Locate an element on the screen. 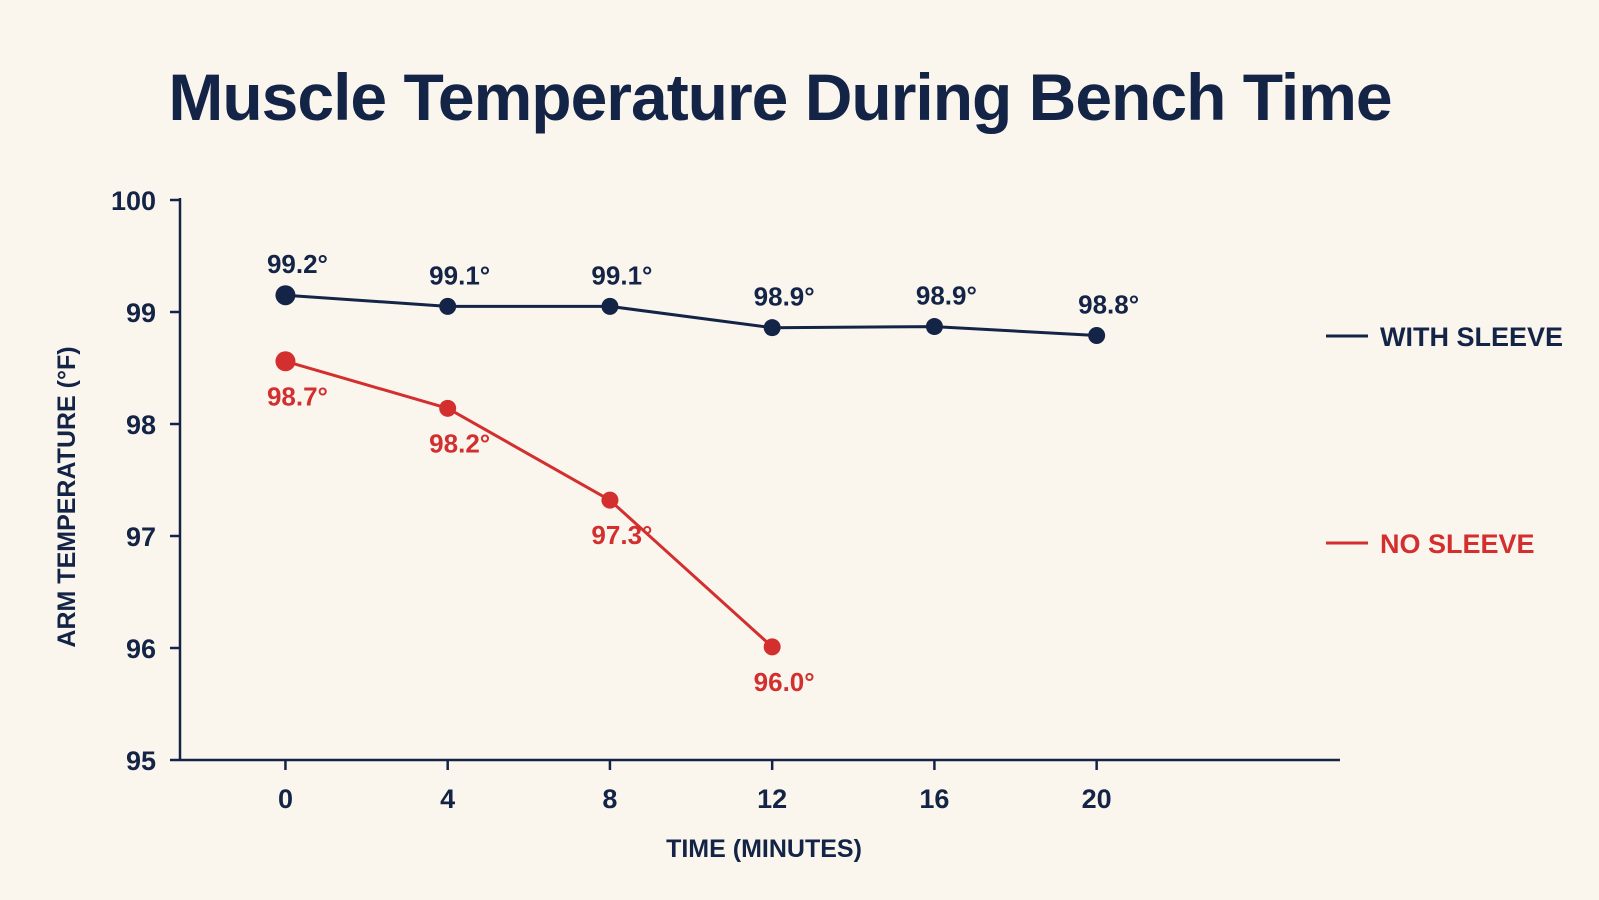  series-line-with-sleeve is located at coordinates (691, 315).